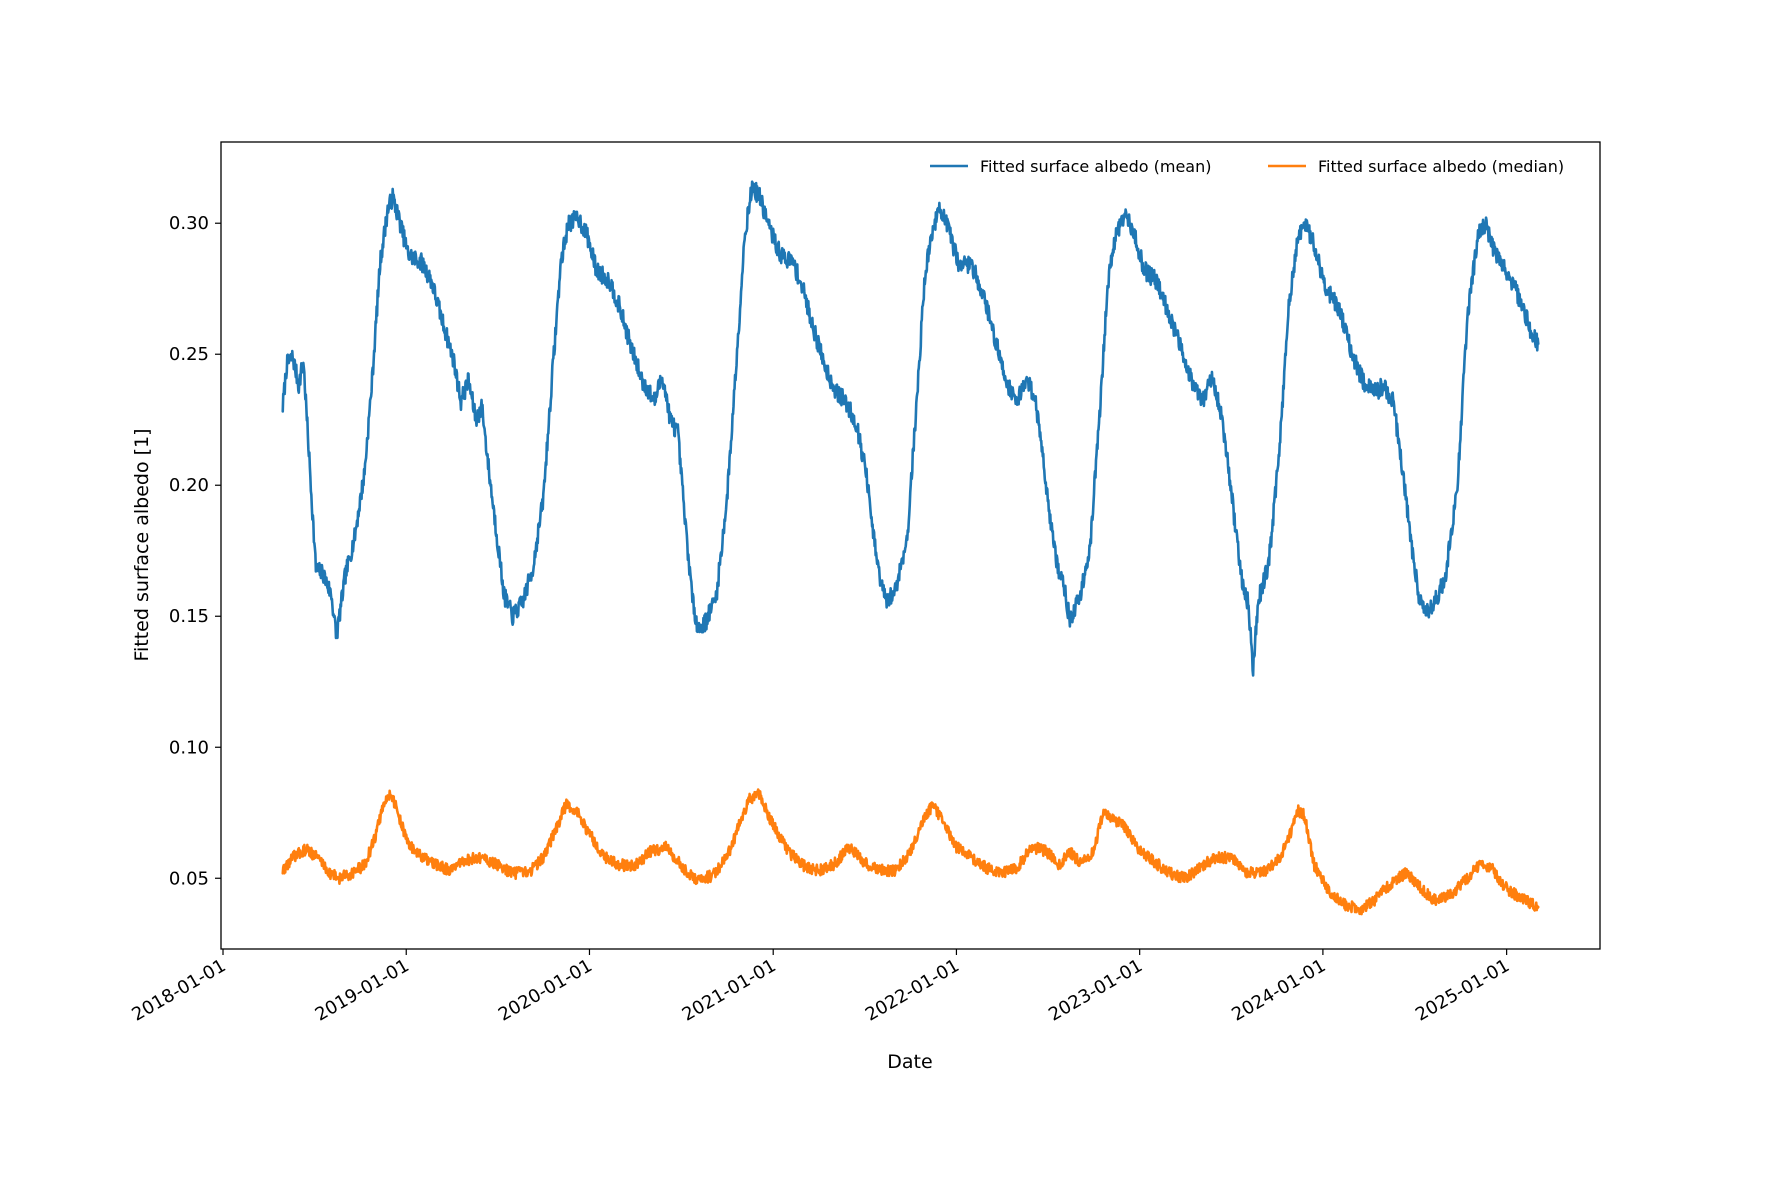 Image resolution: width=1771 pixels, height=1181 pixels. What do you see at coordinates (189, 354) in the screenshot?
I see `y-tick-label: 0.25` at bounding box center [189, 354].